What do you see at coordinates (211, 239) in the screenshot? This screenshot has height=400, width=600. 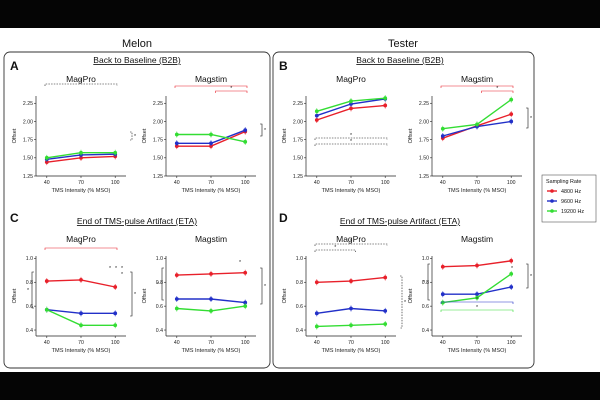 I see `chart-title: Magstim` at bounding box center [211, 239].